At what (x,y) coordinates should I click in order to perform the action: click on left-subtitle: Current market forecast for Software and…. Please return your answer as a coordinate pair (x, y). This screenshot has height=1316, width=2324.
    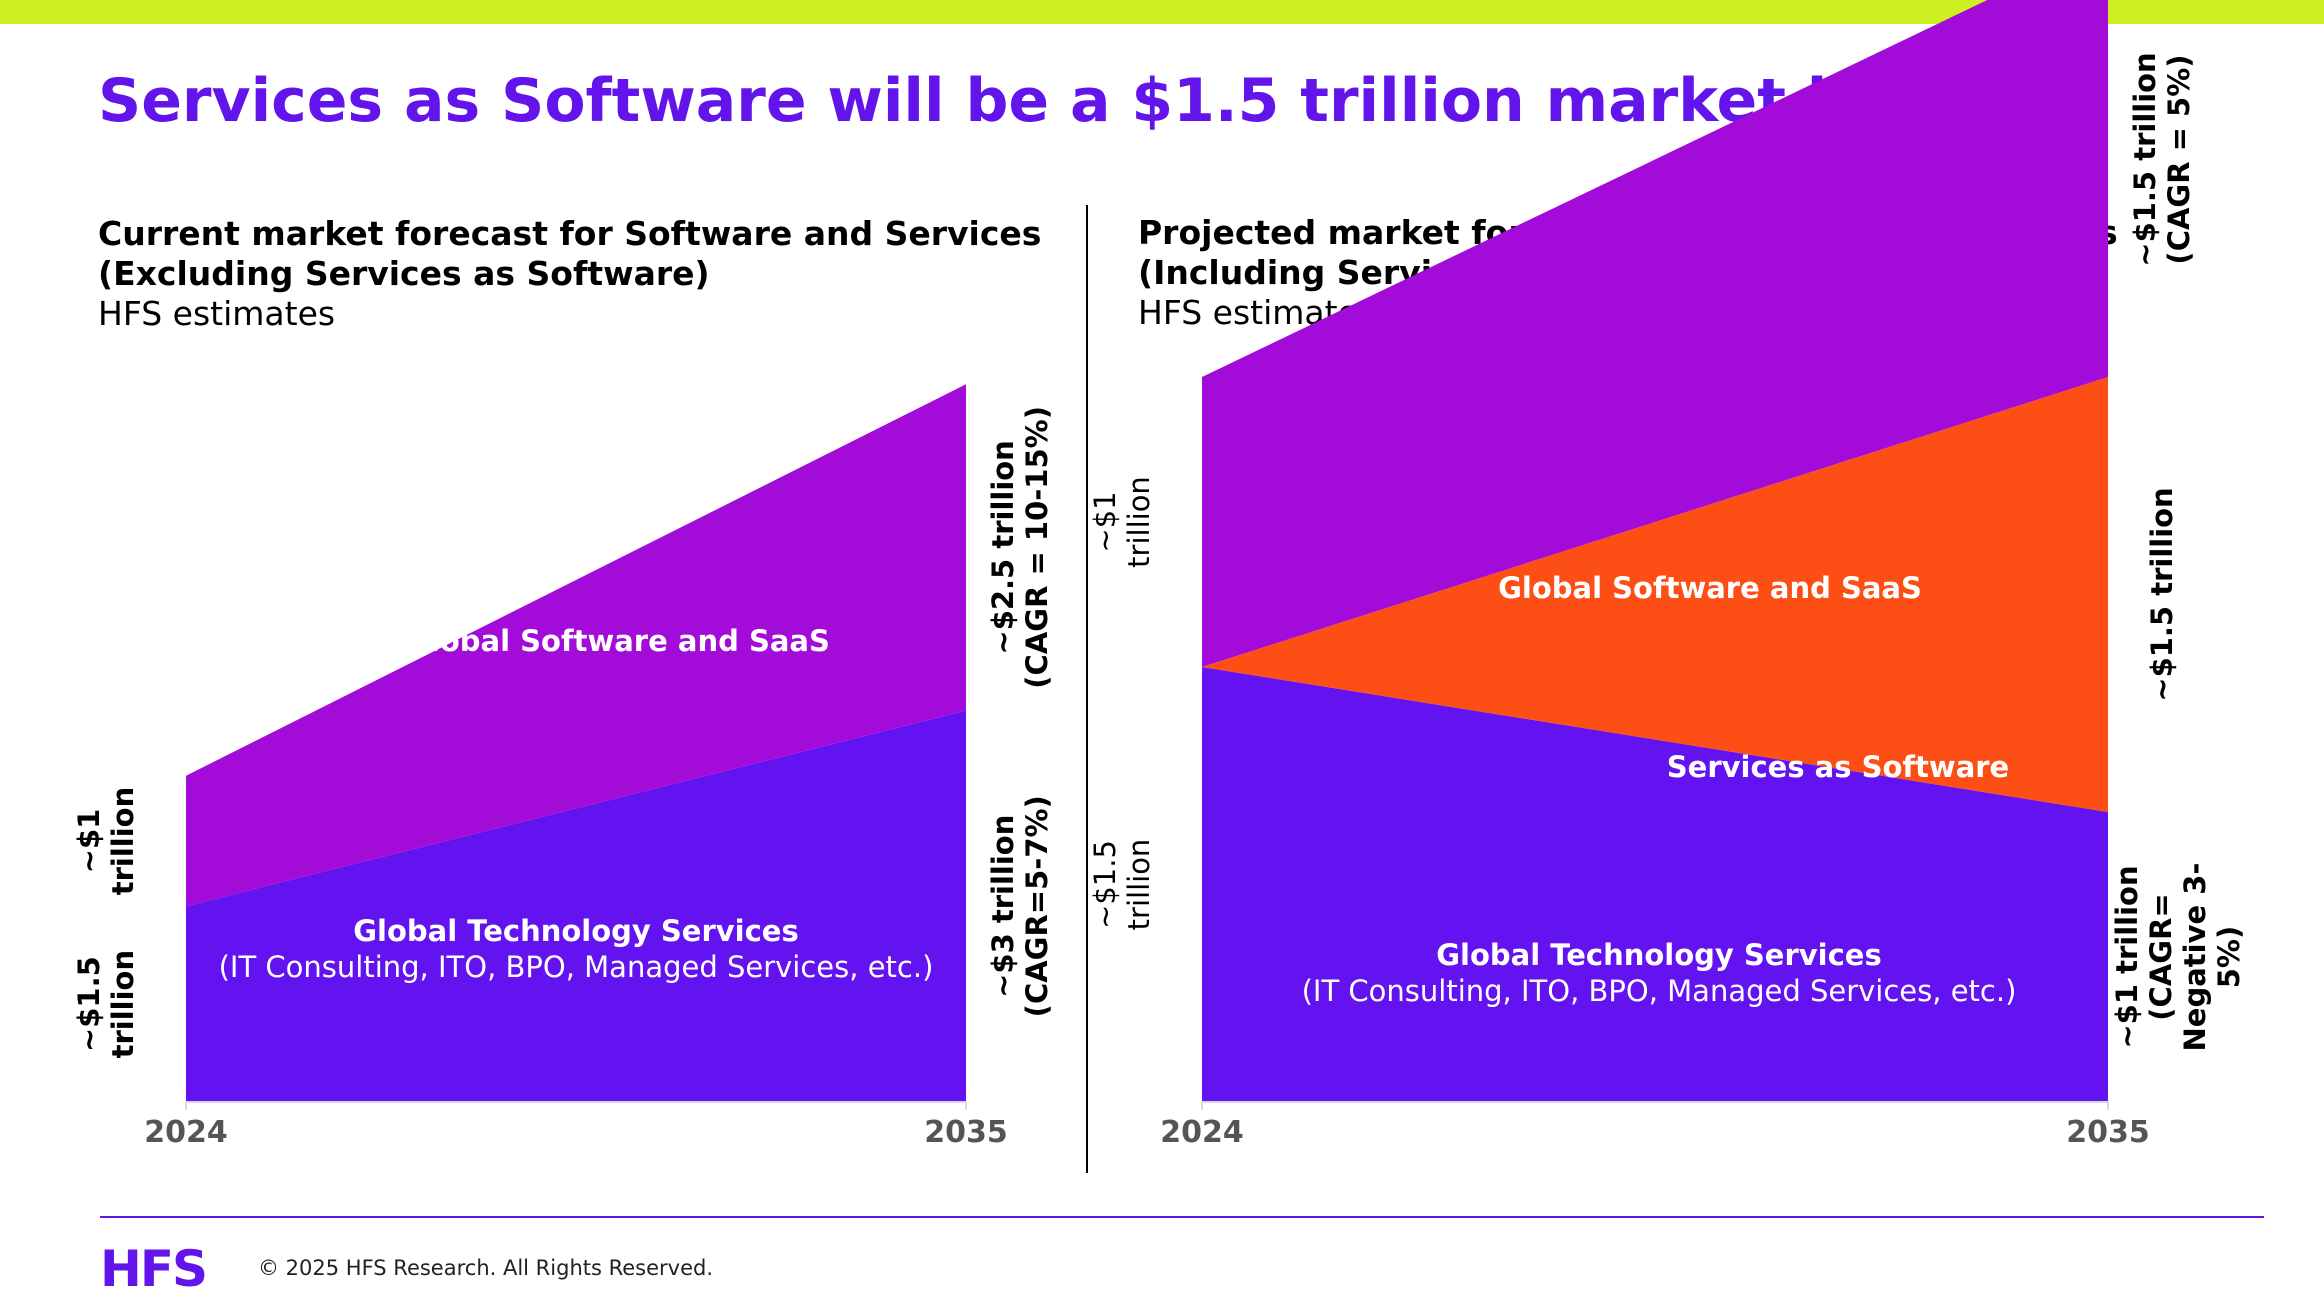
    Looking at the image, I should click on (569, 274).